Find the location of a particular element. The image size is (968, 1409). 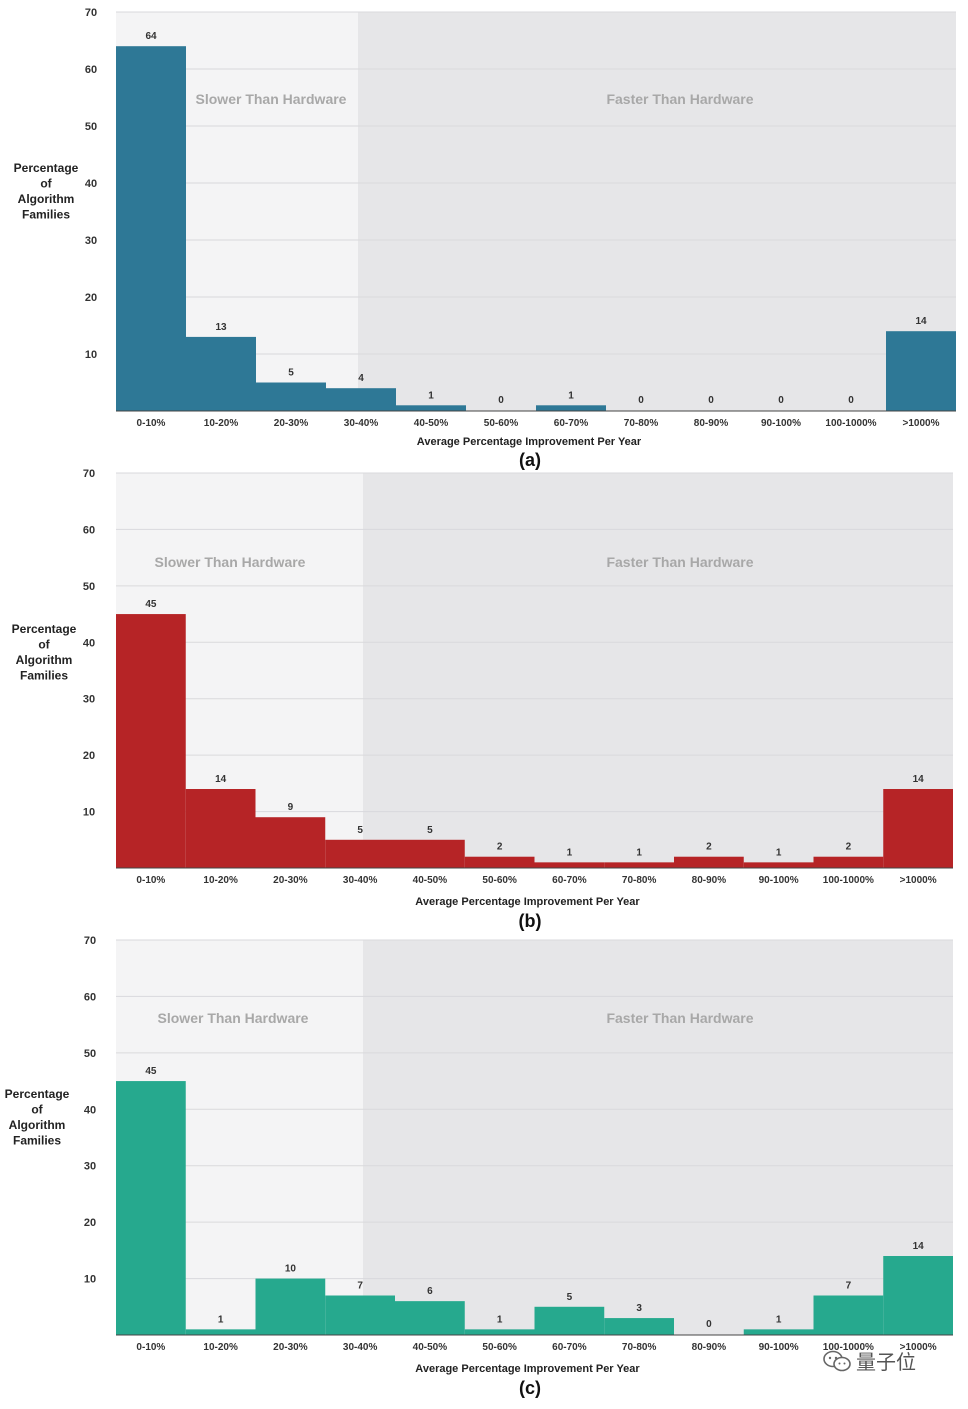

bar-value-label: 3 is located at coordinates (639, 1308).